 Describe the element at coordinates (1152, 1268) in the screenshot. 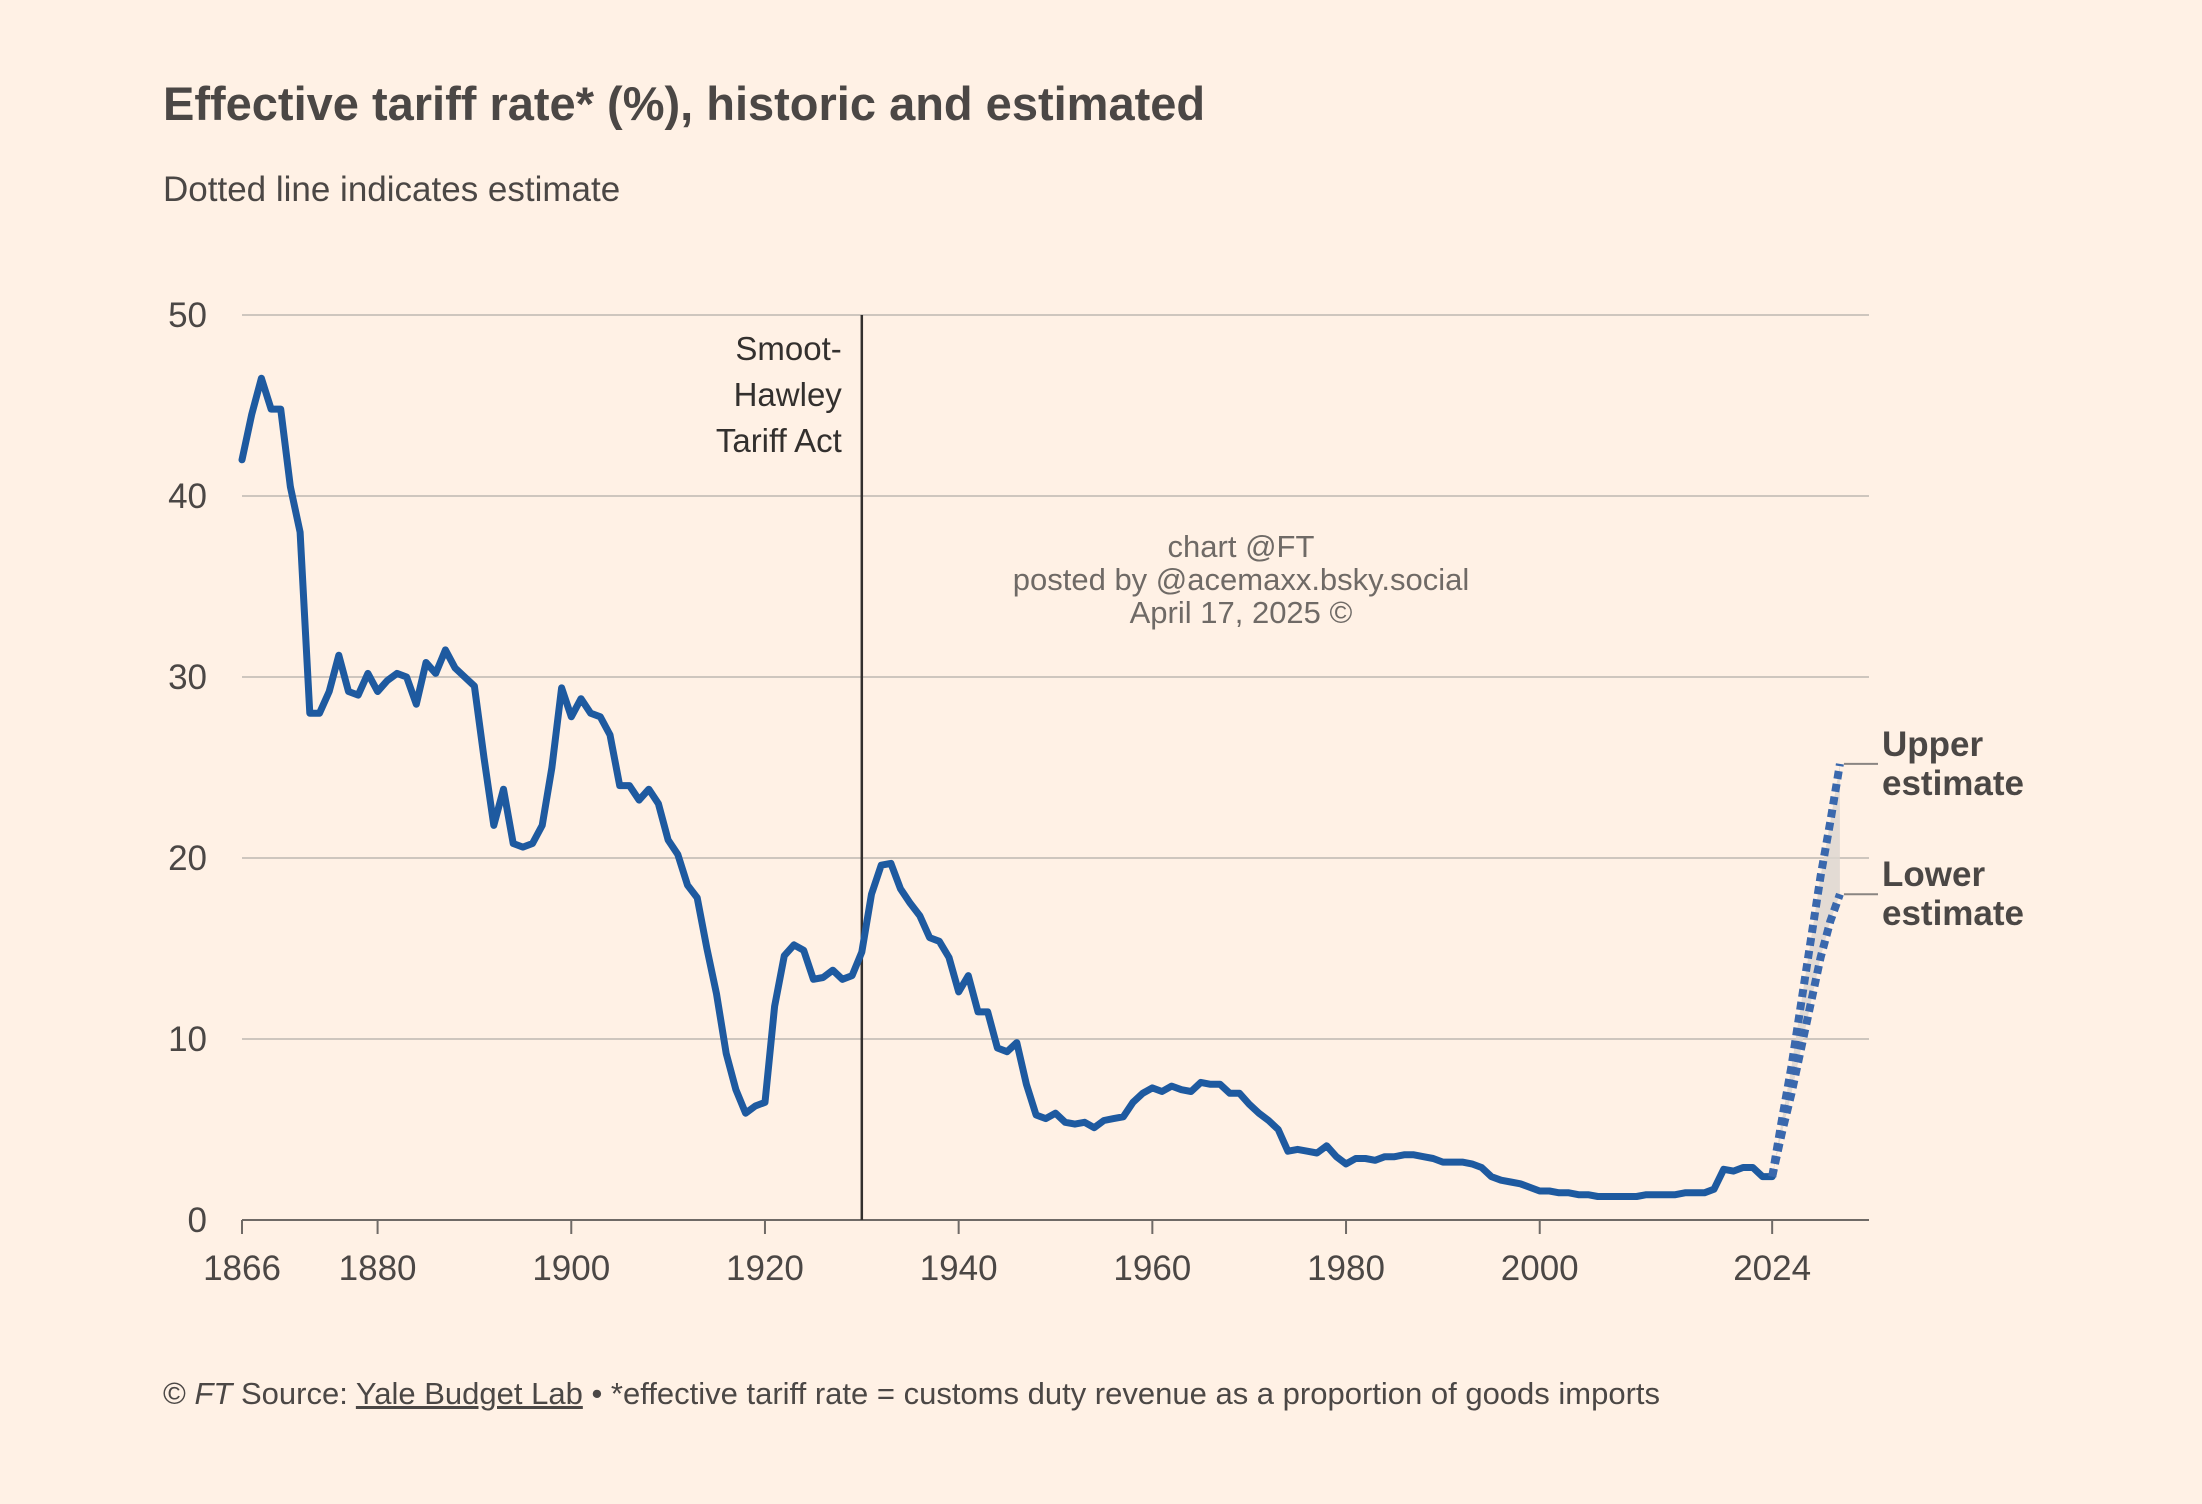

I see `x-tick-label: 1960` at that location.